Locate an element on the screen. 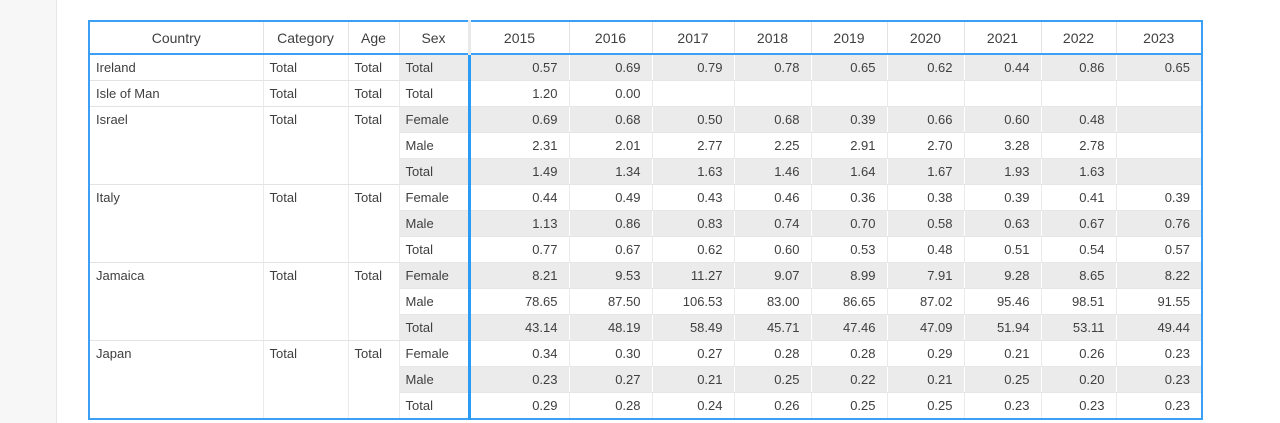 This screenshot has height=423, width=1280. column-header-2015: 2015 is located at coordinates (519, 38).